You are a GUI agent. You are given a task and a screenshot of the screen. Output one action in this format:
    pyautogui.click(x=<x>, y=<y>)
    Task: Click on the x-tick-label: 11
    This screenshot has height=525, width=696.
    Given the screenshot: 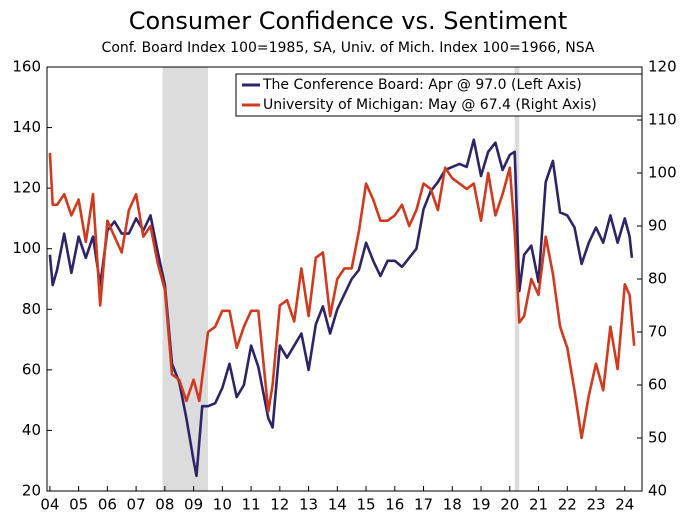 What is the action you would take?
    pyautogui.click(x=251, y=505)
    